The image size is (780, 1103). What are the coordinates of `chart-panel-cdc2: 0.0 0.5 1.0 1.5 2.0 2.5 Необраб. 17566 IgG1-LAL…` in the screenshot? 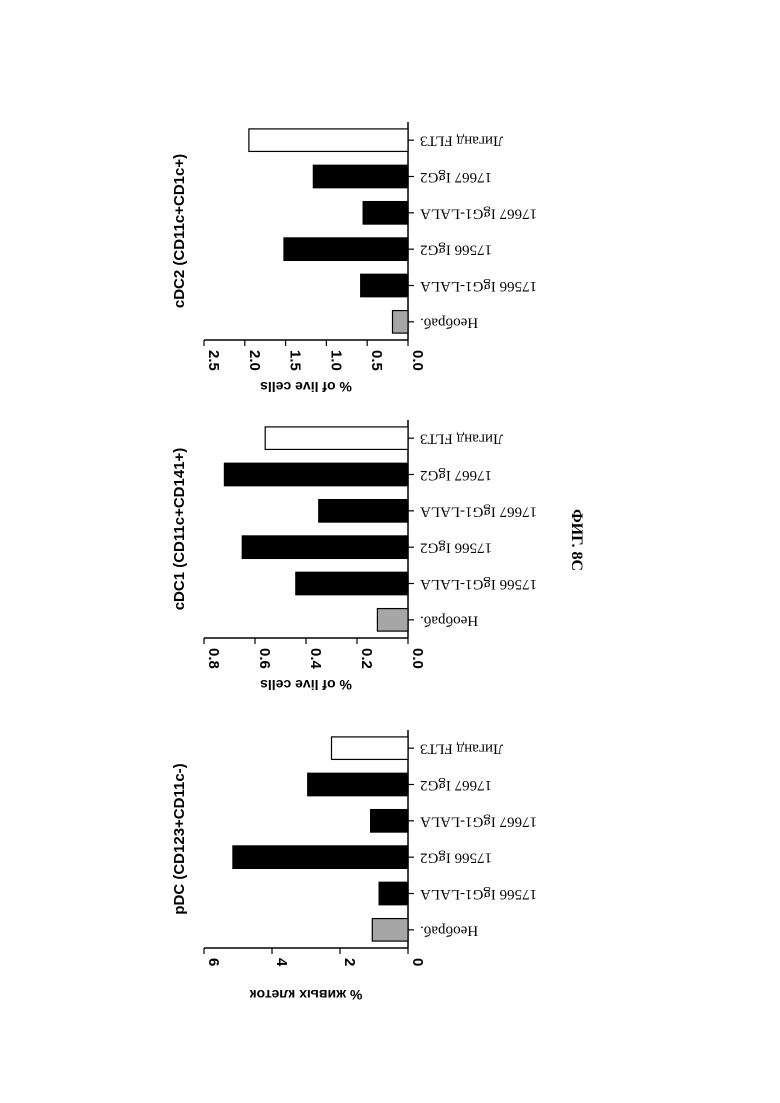 It's located at (354, 258).